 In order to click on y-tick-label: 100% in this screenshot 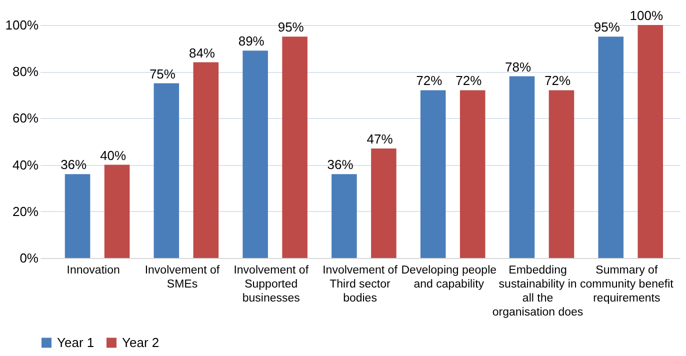, I will do `click(22, 25)`.